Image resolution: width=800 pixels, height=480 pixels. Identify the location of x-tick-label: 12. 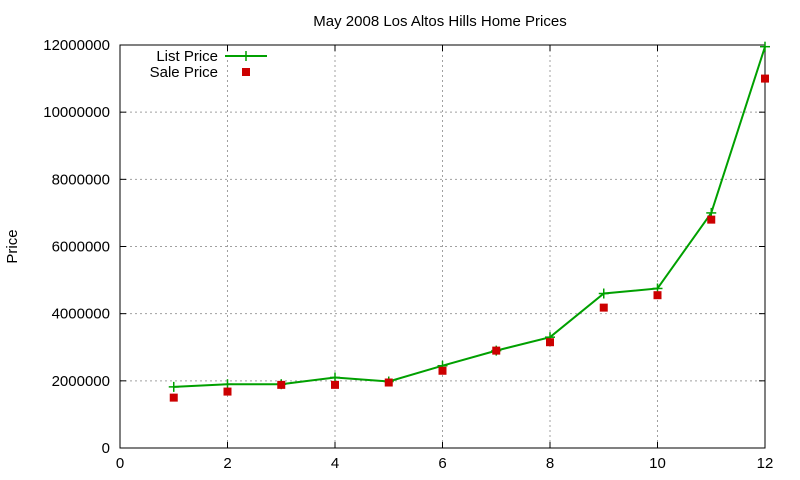
(765, 463).